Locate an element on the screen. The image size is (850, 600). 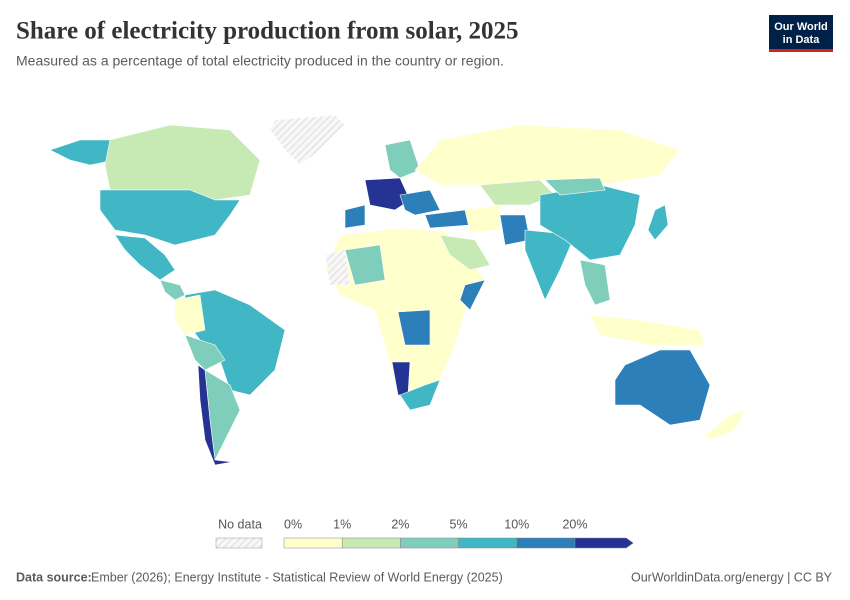
legend-no-data-label: No data is located at coordinates (240, 524).